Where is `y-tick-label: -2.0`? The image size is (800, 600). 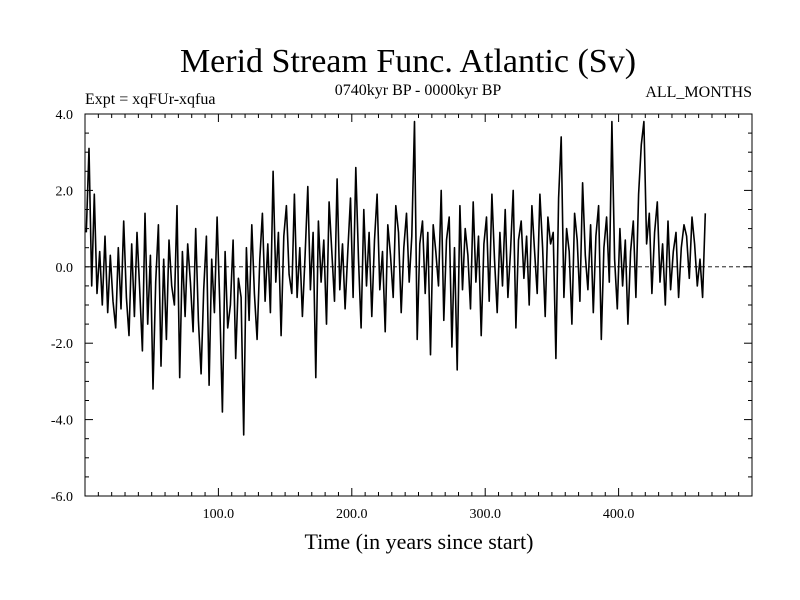 y-tick-label: -2.0 is located at coordinates (62, 344).